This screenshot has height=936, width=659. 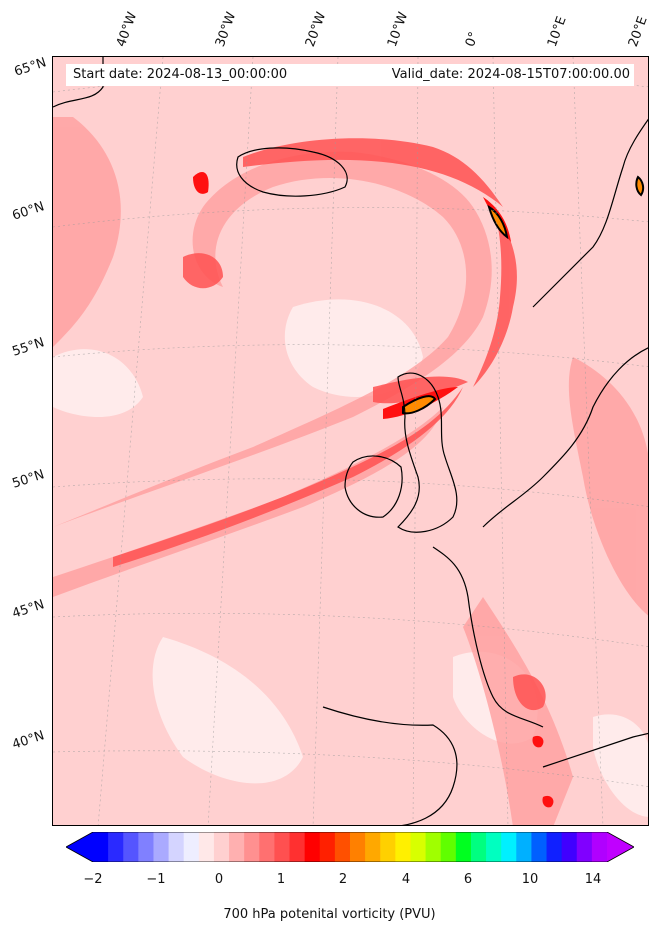 What do you see at coordinates (292, 172) in the screenshot?
I see `iceland-coast` at bounding box center [292, 172].